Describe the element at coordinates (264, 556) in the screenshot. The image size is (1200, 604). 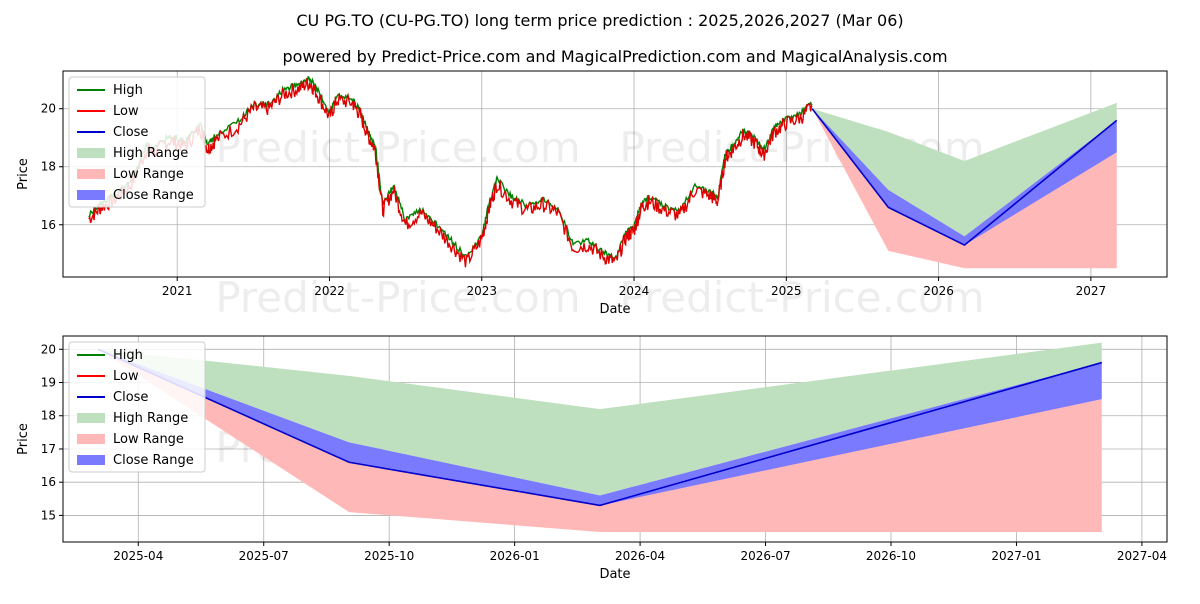
I see `x-tick-label: 2025-07` at that location.